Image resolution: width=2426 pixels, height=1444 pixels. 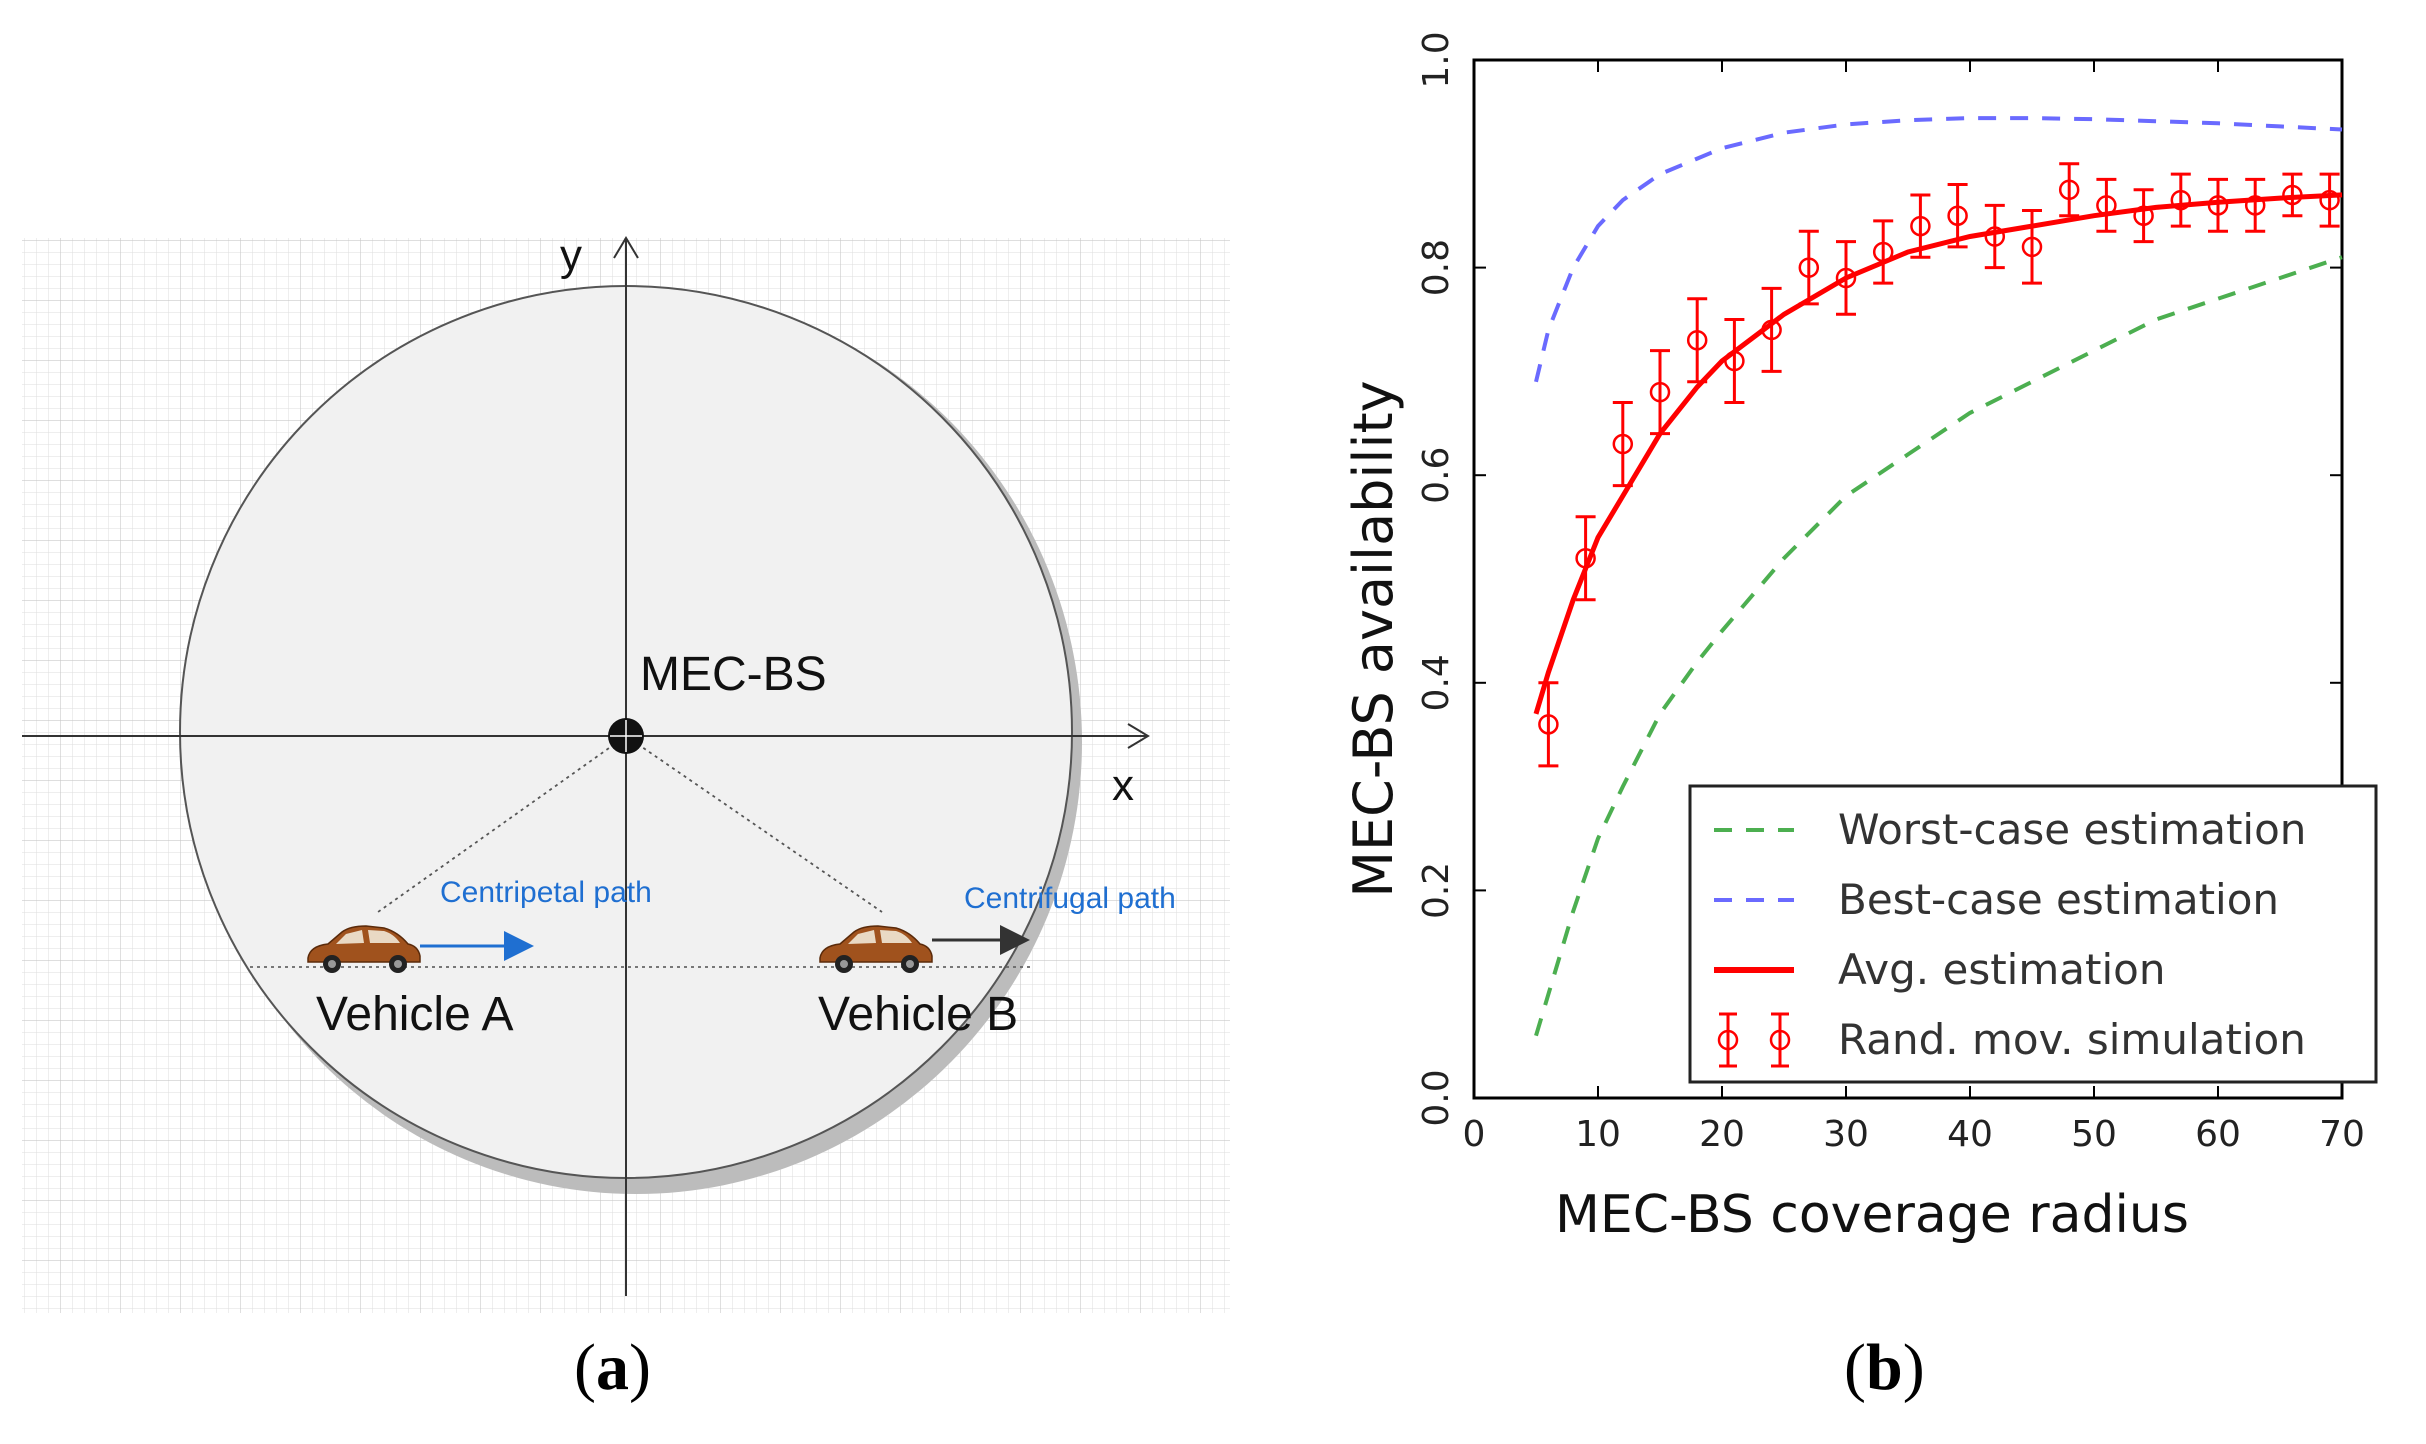 I want to click on vehicle-a-car-icon, so click(x=364, y=949).